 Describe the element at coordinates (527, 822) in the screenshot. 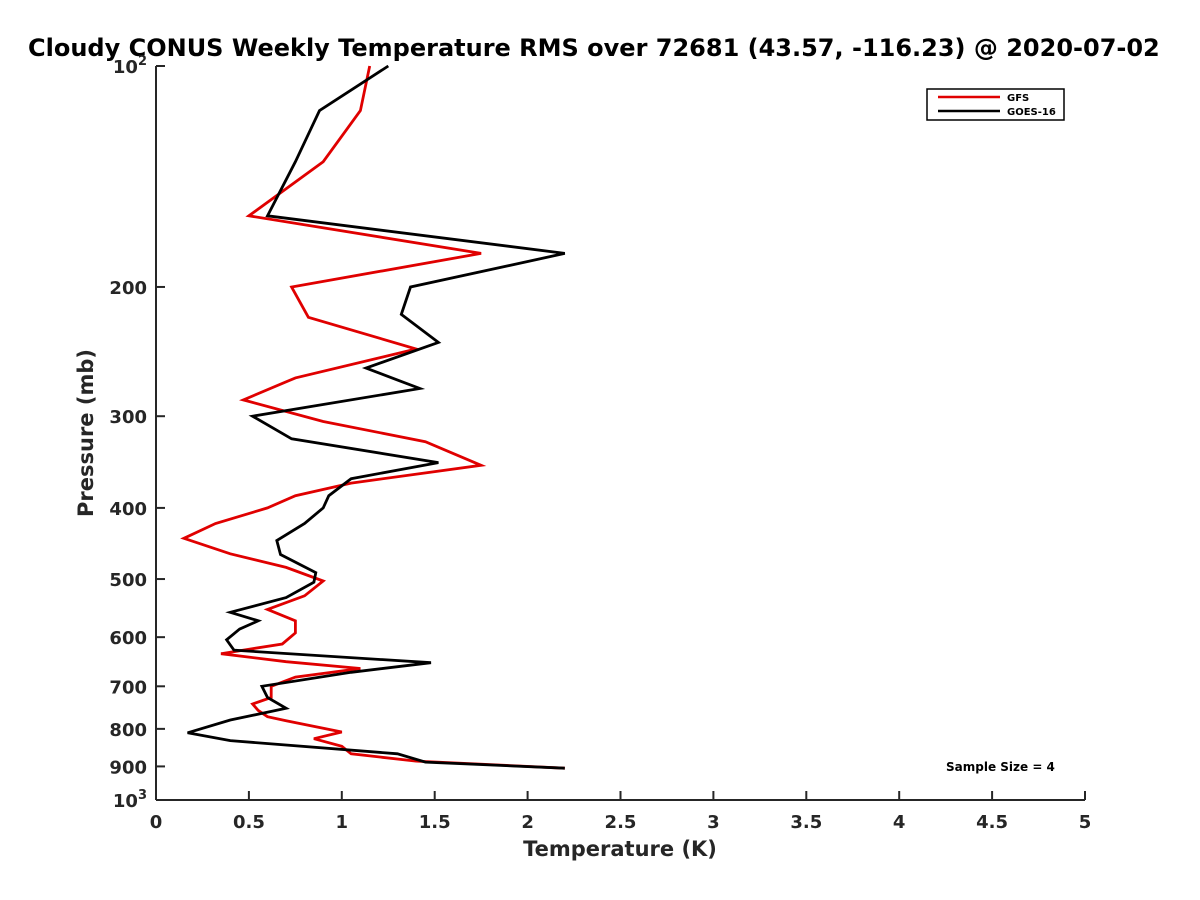

I see `x-tick-label: 2` at that location.